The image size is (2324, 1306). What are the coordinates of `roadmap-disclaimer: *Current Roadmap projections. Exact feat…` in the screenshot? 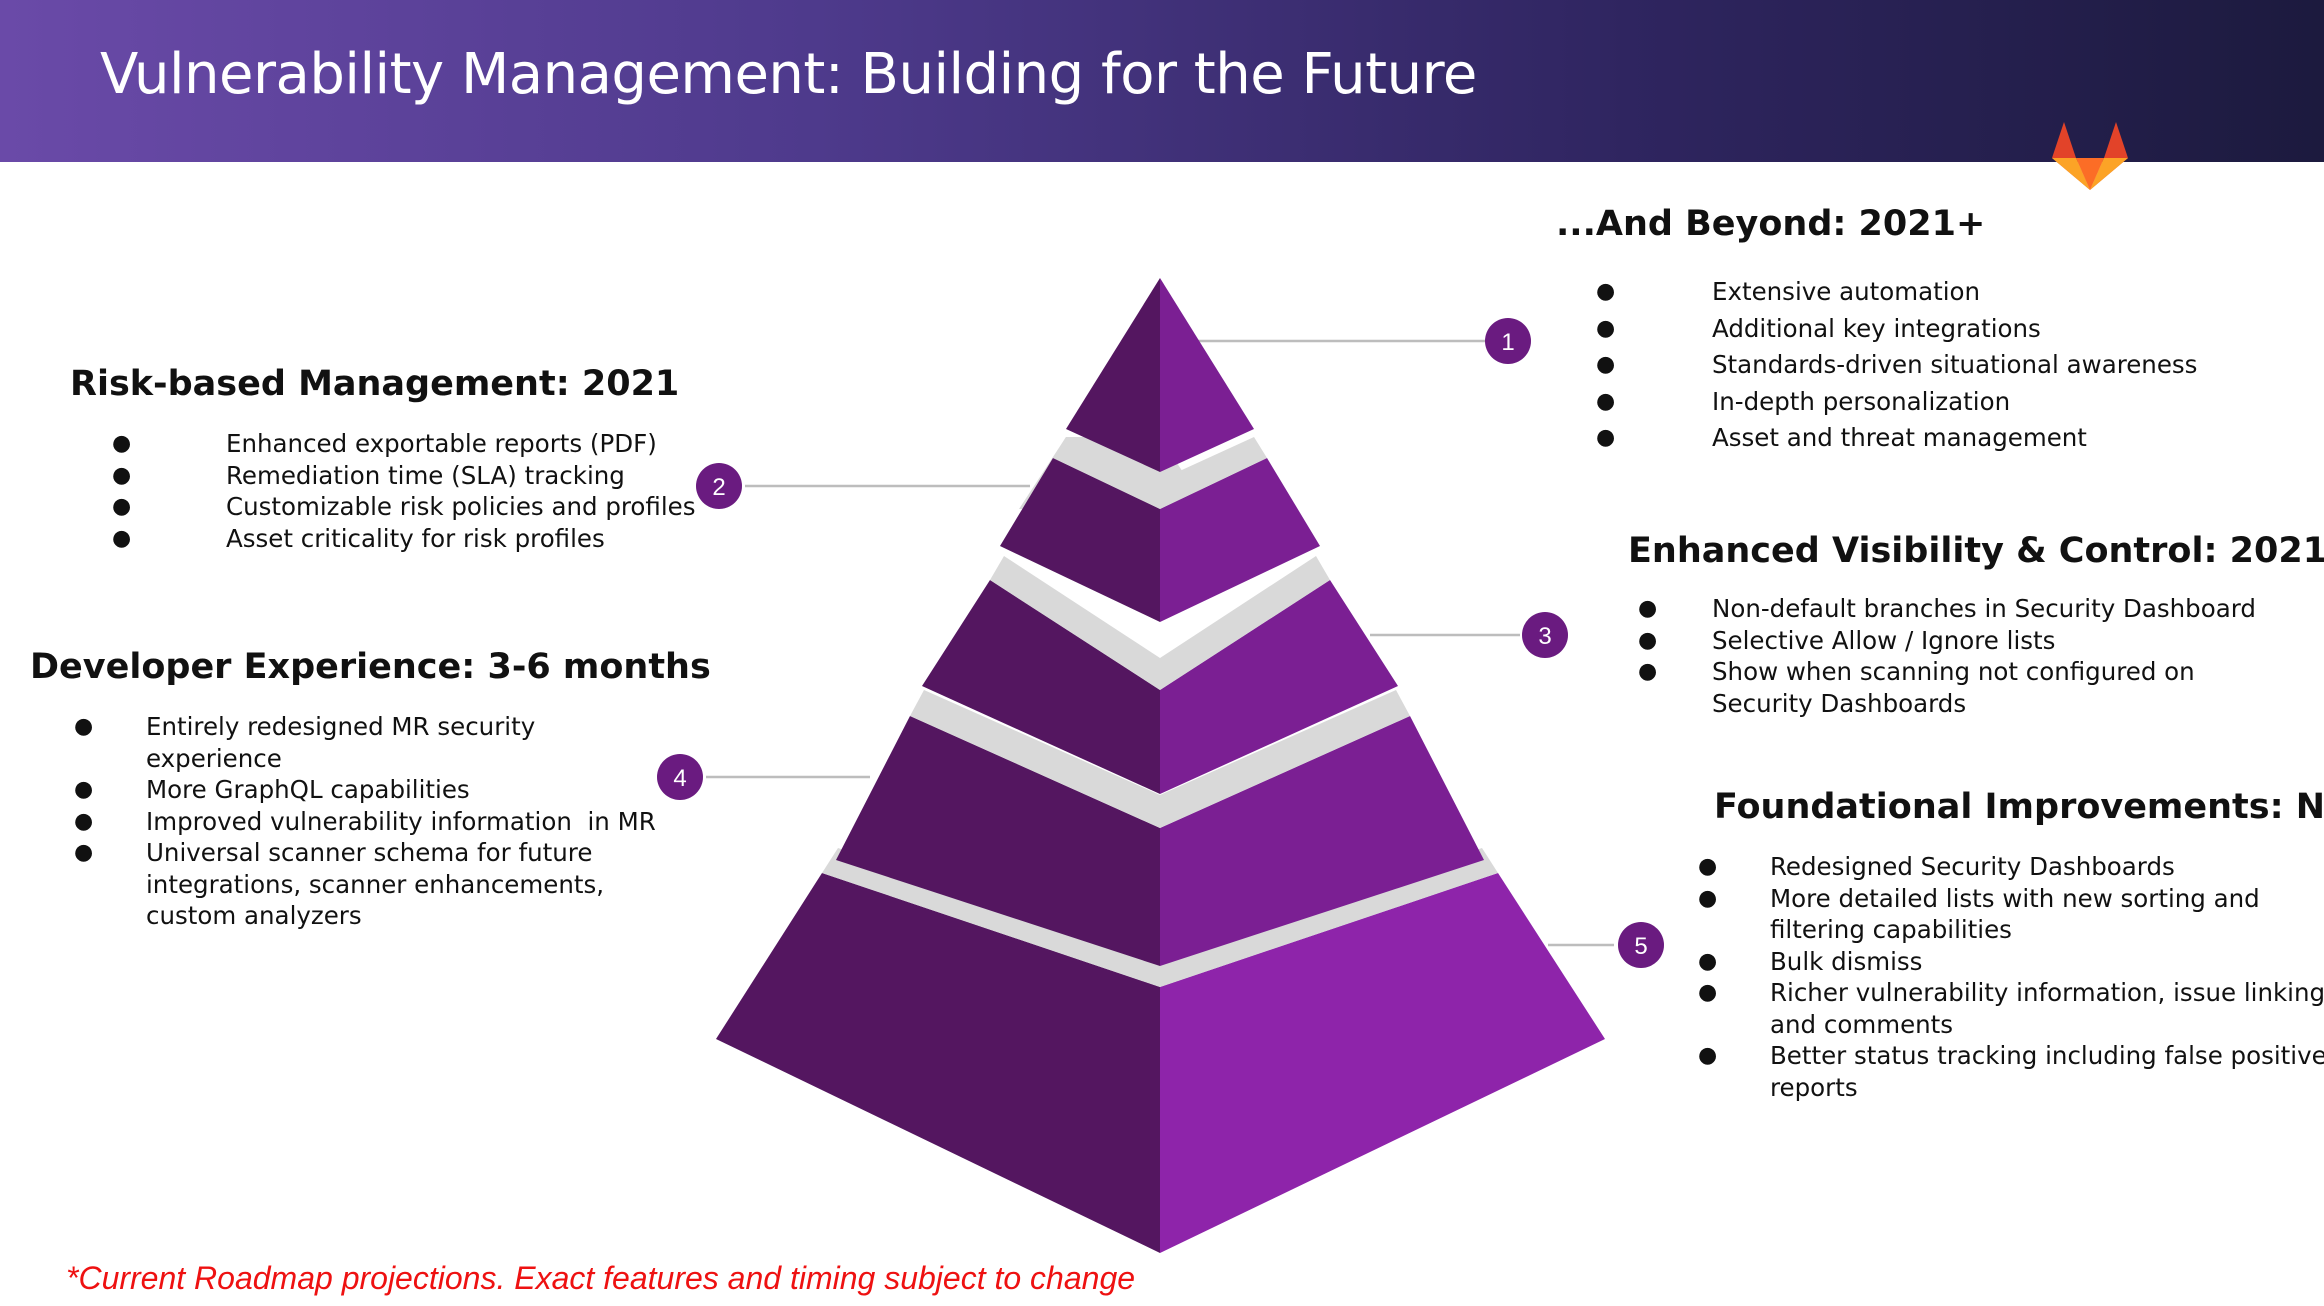 It's located at (601, 1278).